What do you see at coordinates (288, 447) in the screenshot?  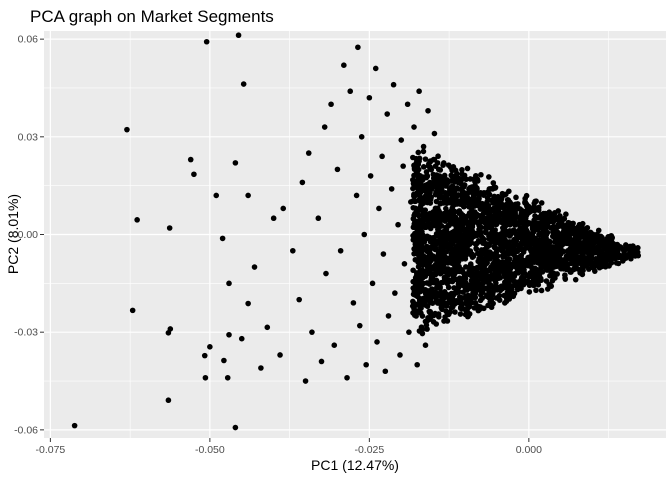 I see `x-axis-ticks: -0.075 -0.050 -0.025 0.000` at bounding box center [288, 447].